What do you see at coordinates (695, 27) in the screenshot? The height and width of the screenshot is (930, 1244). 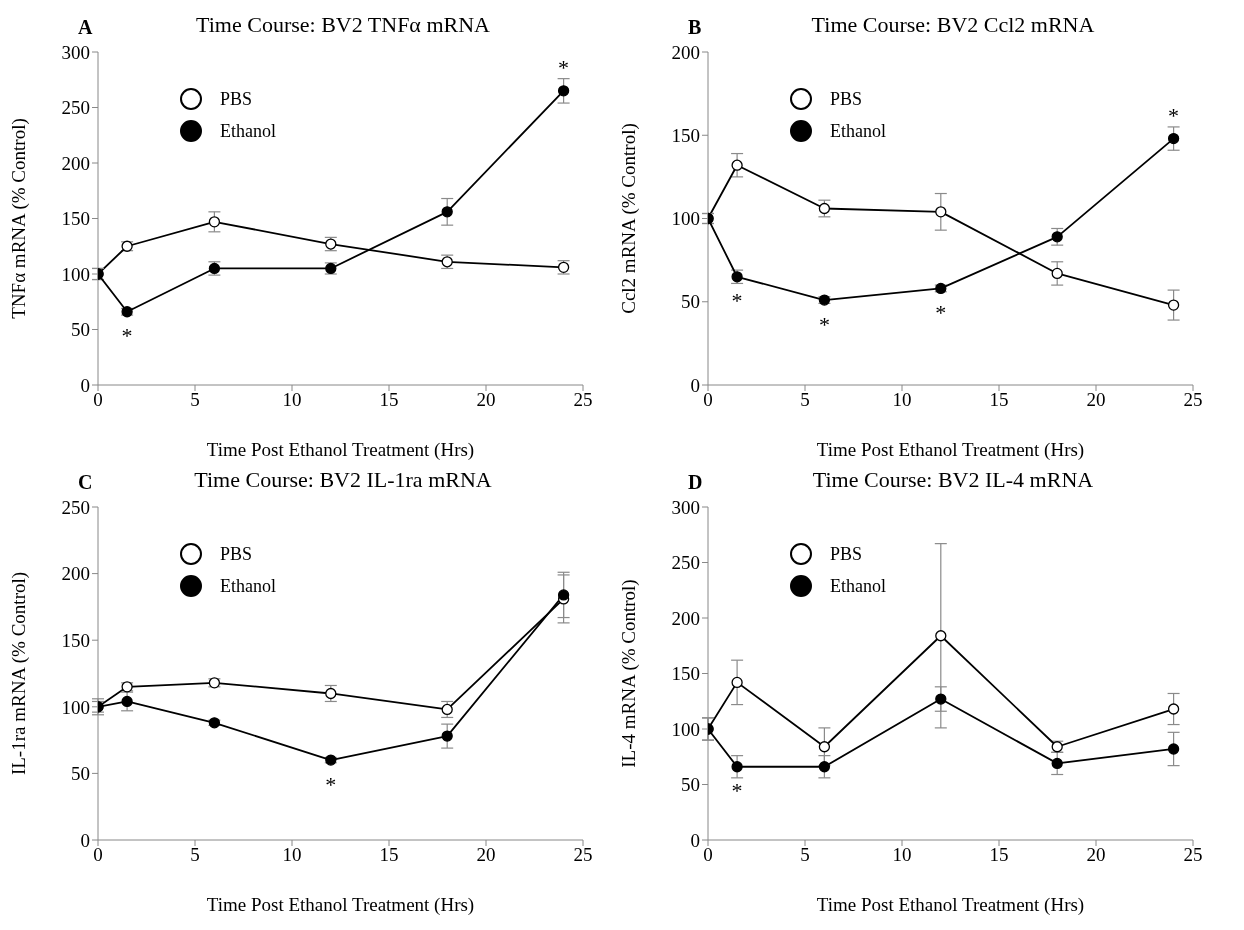 I see `text: B` at bounding box center [695, 27].